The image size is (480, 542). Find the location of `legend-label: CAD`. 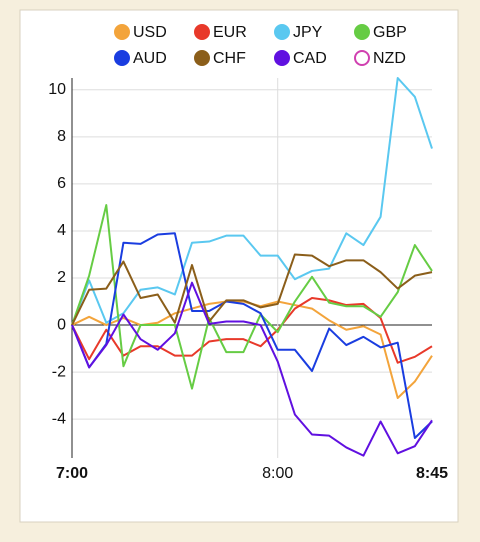

legend-label: CAD is located at coordinates (310, 58).